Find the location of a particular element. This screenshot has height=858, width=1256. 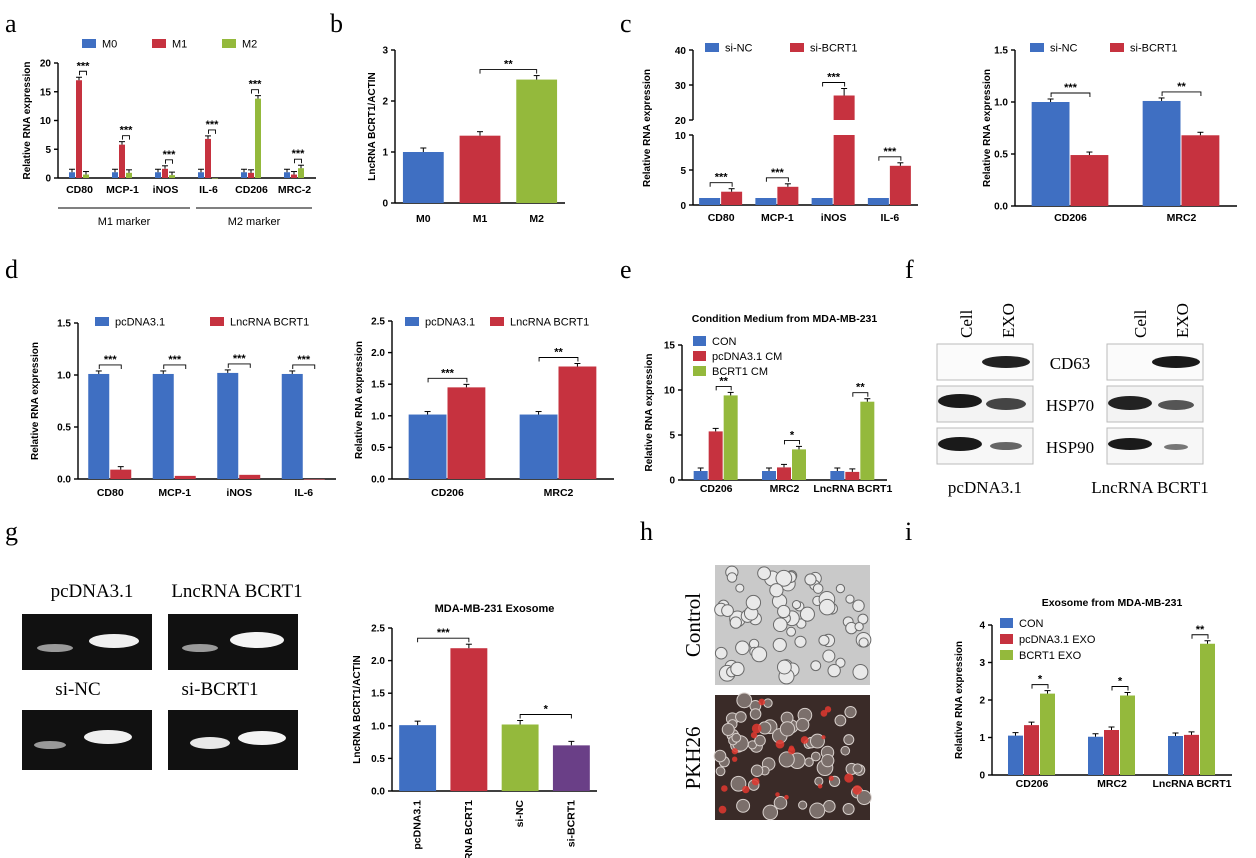

group-label-m1: M1 marker is located at coordinates (124, 222).